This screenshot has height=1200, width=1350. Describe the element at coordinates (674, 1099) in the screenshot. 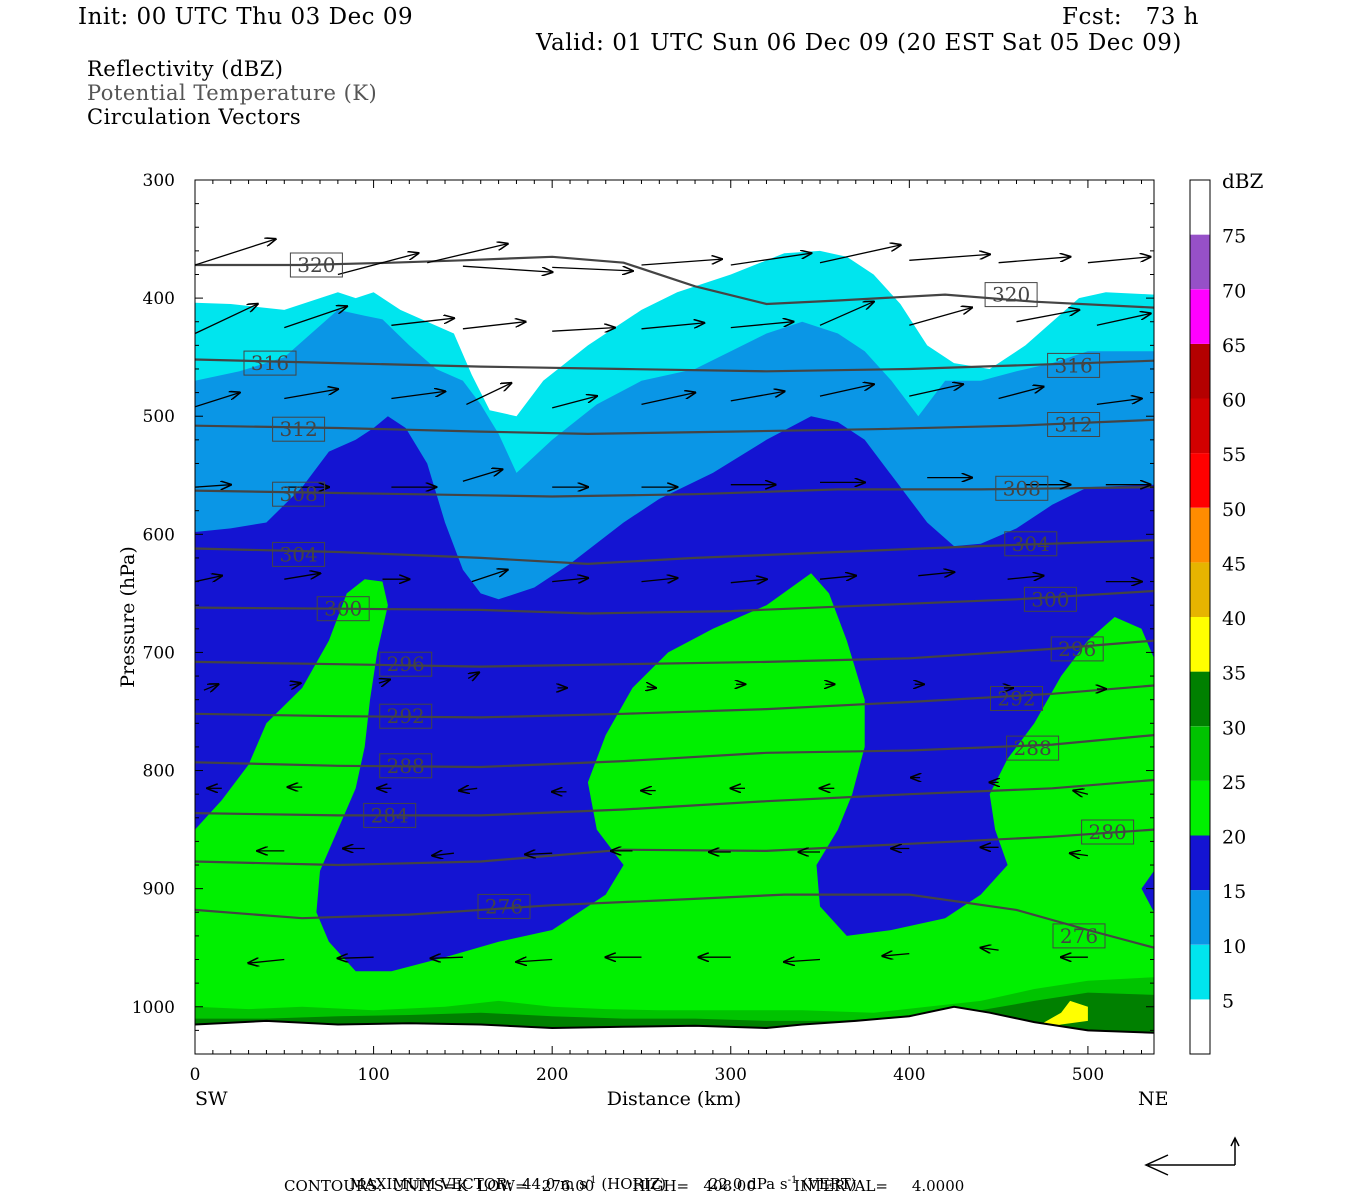

I see `x-axis-label: Distance (km)` at that location.